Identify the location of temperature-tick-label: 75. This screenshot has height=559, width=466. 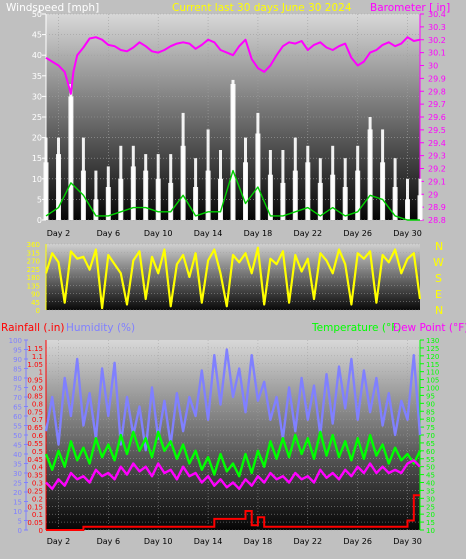
(430, 428).